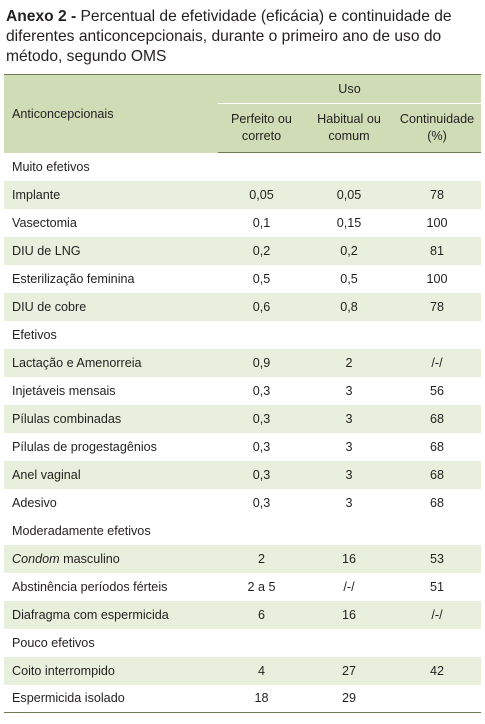  I want to click on cell-habitual: 29, so click(349, 698).